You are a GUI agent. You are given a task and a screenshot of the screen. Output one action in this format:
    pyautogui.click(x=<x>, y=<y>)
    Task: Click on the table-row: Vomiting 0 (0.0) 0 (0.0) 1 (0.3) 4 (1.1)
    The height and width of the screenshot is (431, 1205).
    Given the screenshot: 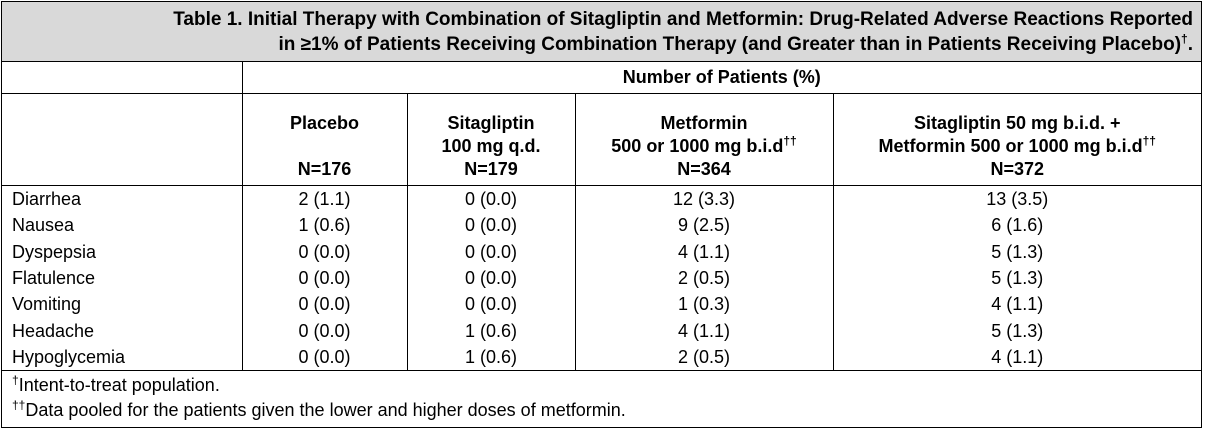 What is the action you would take?
    pyautogui.click(x=601, y=304)
    